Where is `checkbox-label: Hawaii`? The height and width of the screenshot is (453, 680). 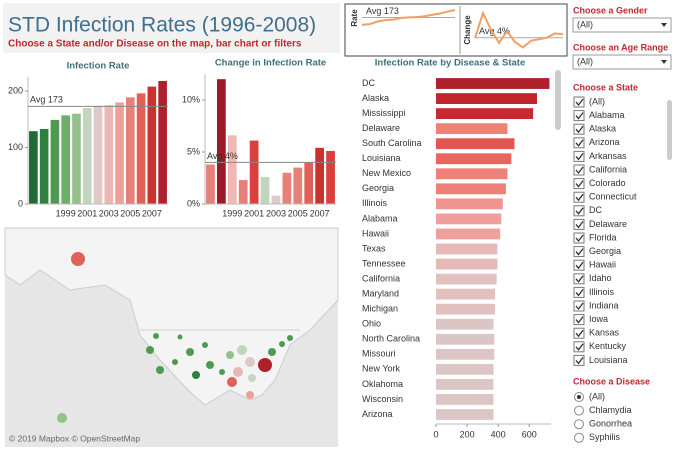
checkbox-label: Hawaii is located at coordinates (602, 265).